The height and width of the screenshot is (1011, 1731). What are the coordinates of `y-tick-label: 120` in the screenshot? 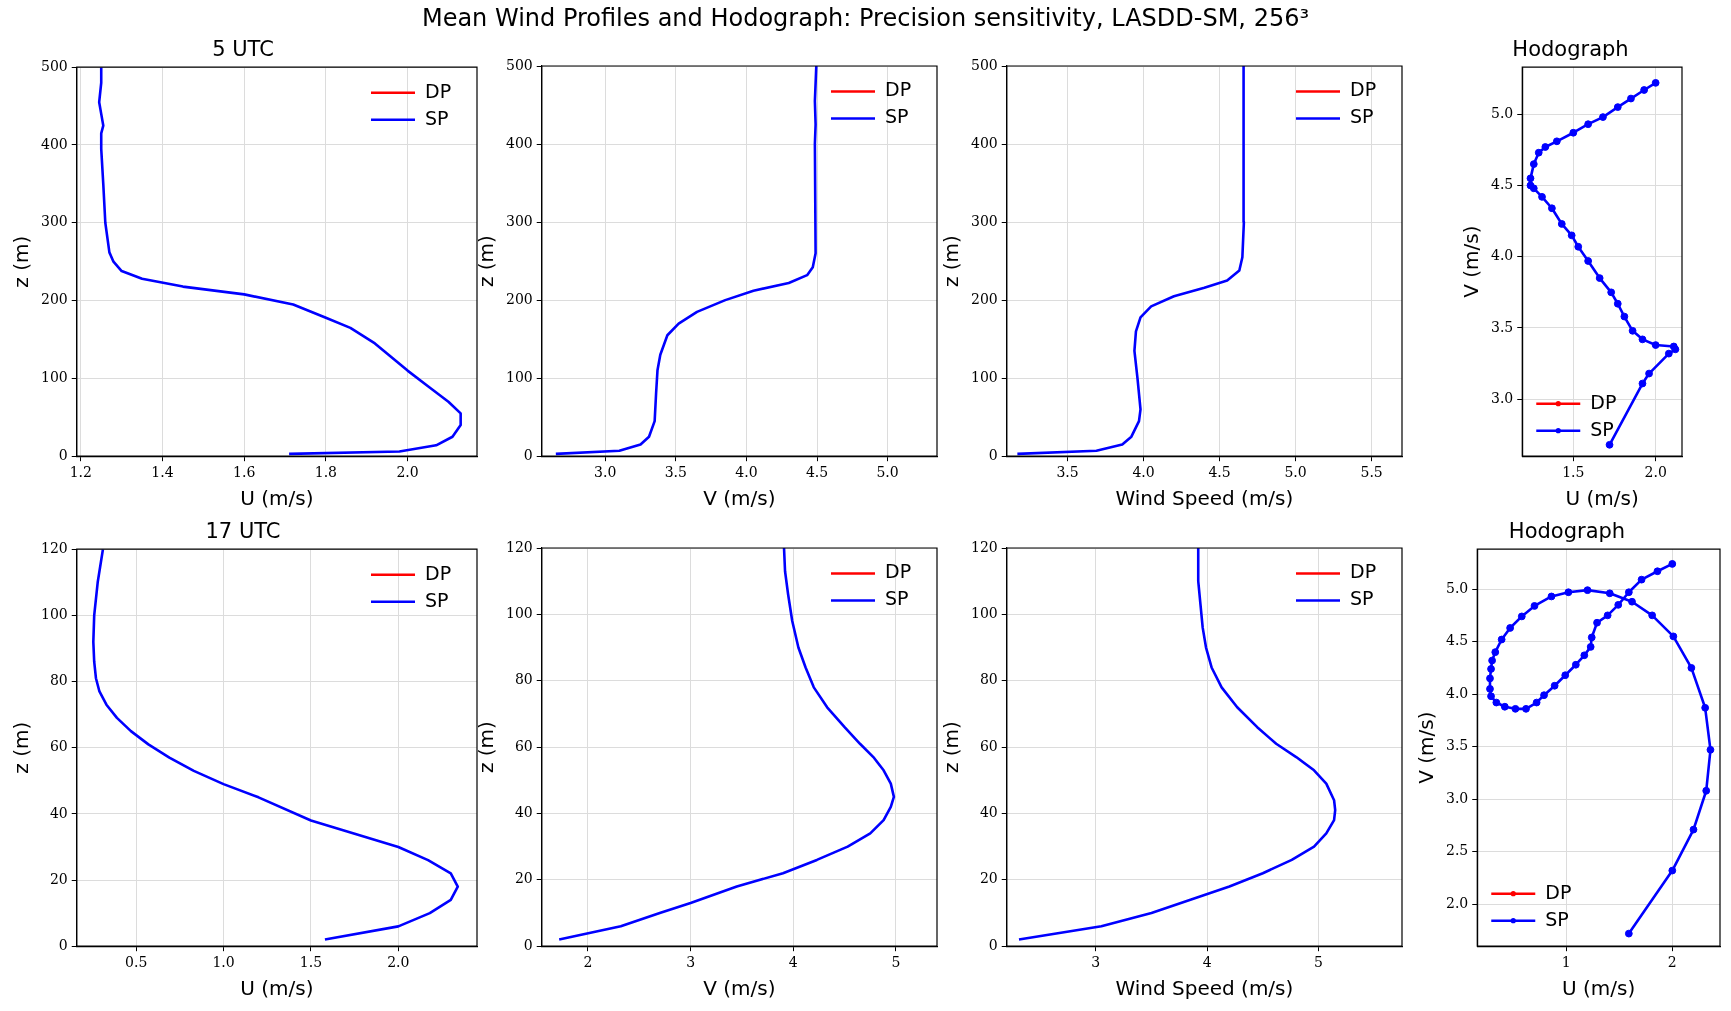 It's located at (984, 546).